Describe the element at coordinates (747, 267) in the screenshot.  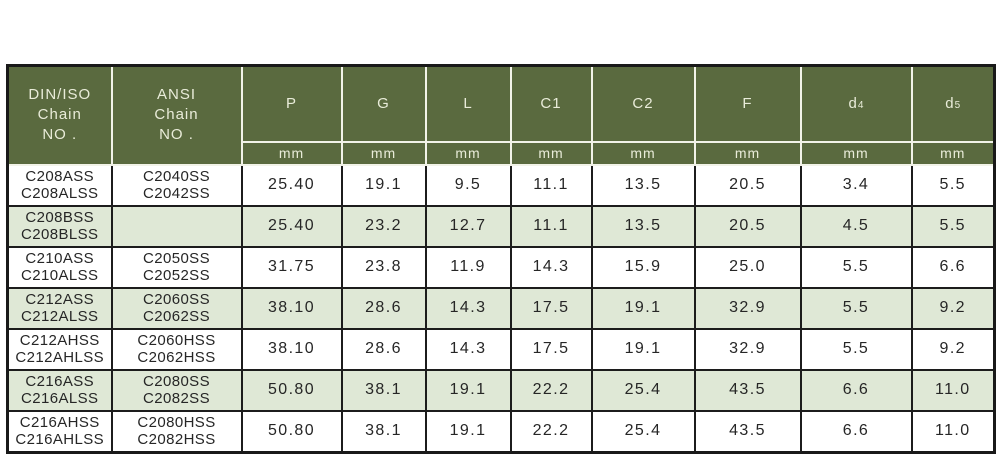
I see `value-cell-f: 25.0` at that location.